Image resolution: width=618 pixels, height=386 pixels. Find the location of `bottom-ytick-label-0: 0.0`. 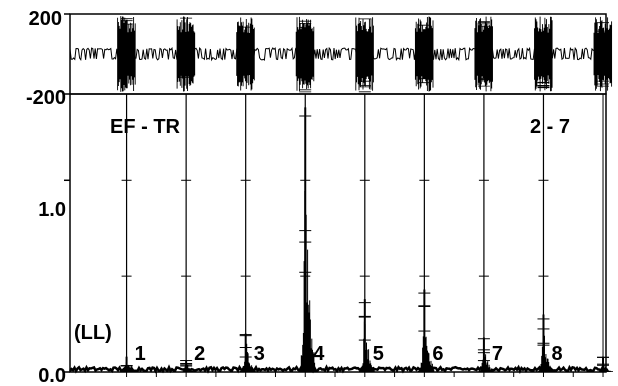

bottom-ytick-label-0: 0.0 is located at coordinates (52, 375).